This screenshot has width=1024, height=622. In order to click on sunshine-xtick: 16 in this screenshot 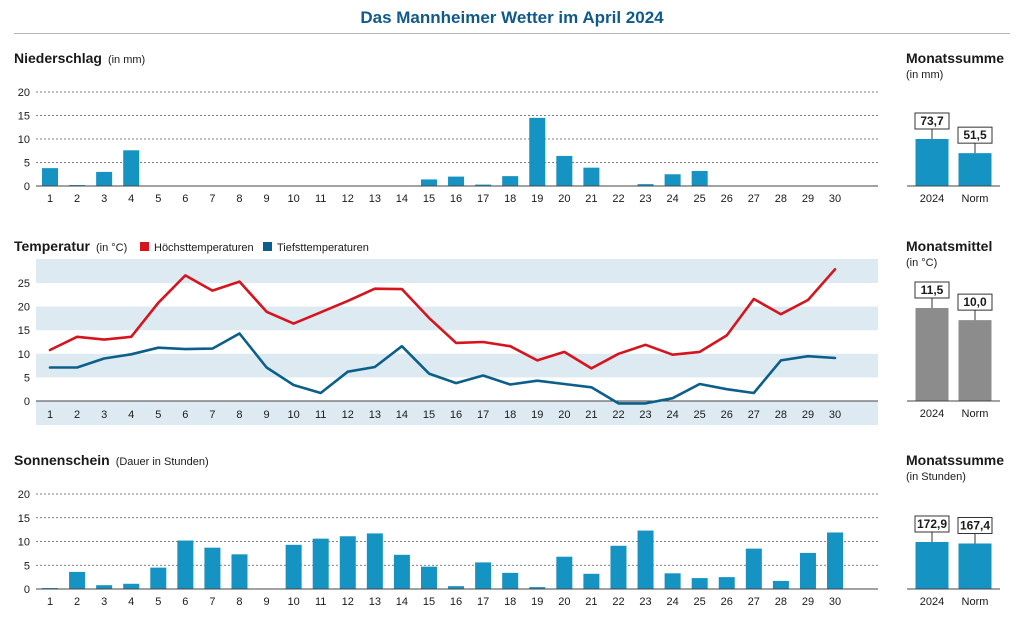, I will do `click(456, 602)`.